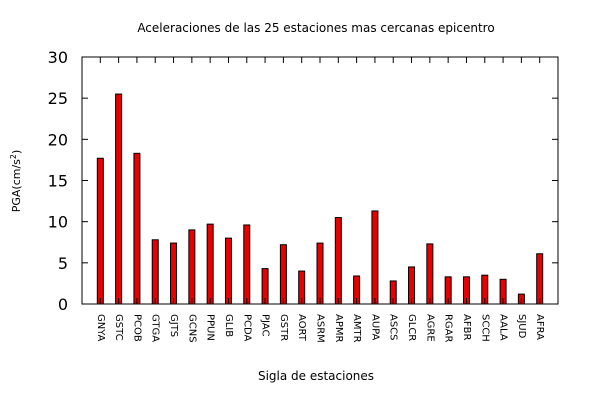  What do you see at coordinates (58, 139) in the screenshot?
I see `y-tick-label-20: 20` at bounding box center [58, 139].